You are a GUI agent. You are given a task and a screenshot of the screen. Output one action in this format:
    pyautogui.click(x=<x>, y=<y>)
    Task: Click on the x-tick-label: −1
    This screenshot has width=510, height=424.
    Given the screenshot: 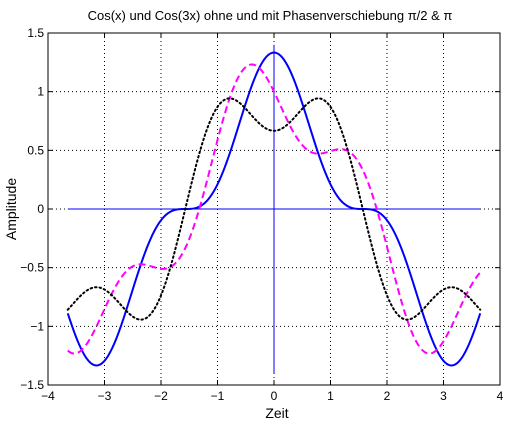 What is the action you would take?
    pyautogui.click(x=218, y=396)
    